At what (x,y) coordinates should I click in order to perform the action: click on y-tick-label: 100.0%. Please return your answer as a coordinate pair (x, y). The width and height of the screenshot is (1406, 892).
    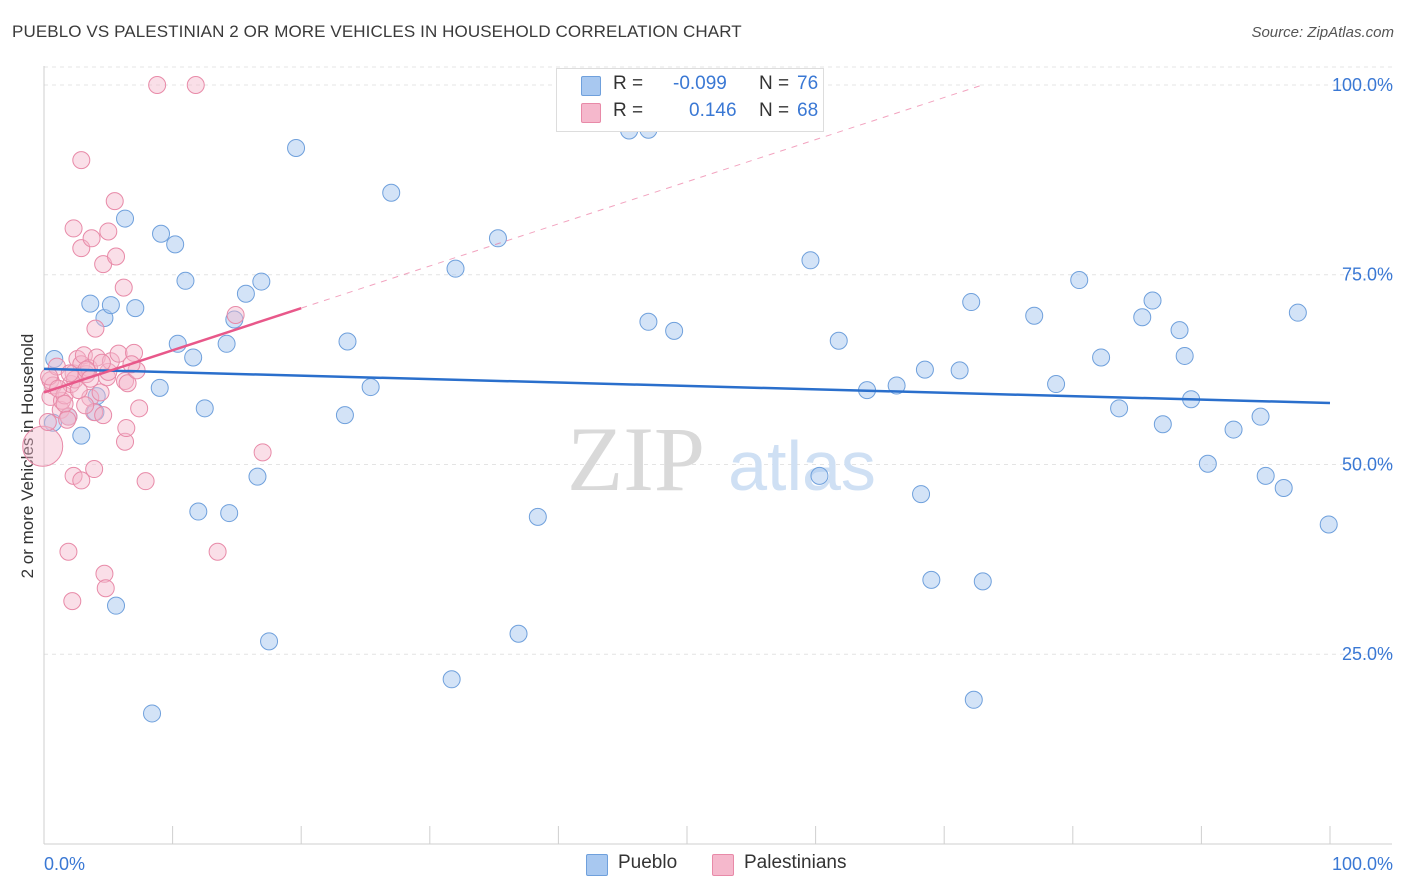
    Looking at the image, I should click on (1362, 85).